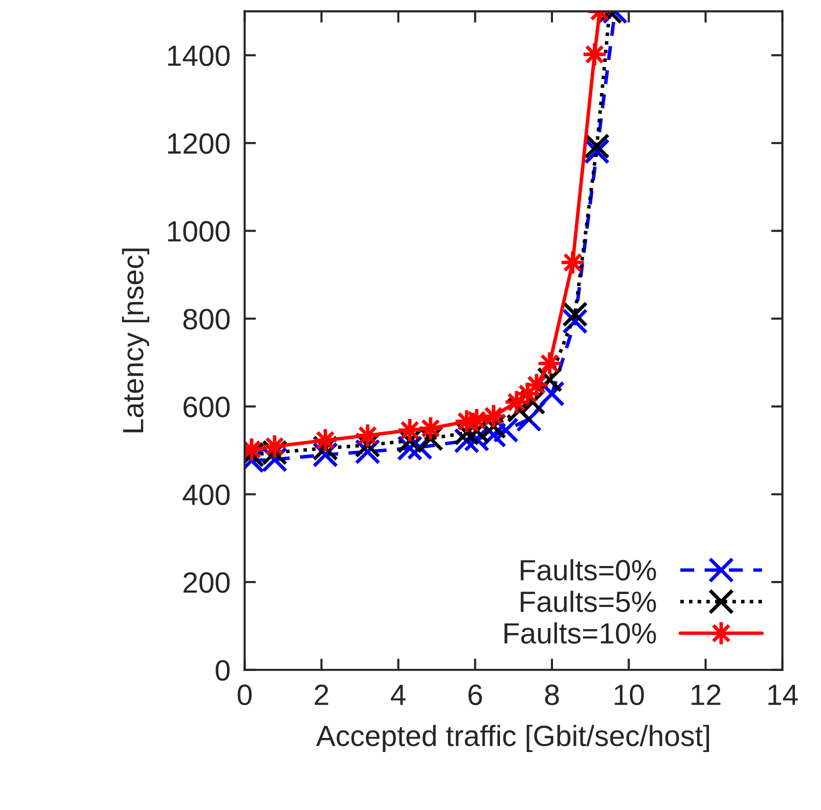  Describe the element at coordinates (199, 55) in the screenshot. I see `y-tick-label: 1400` at that location.